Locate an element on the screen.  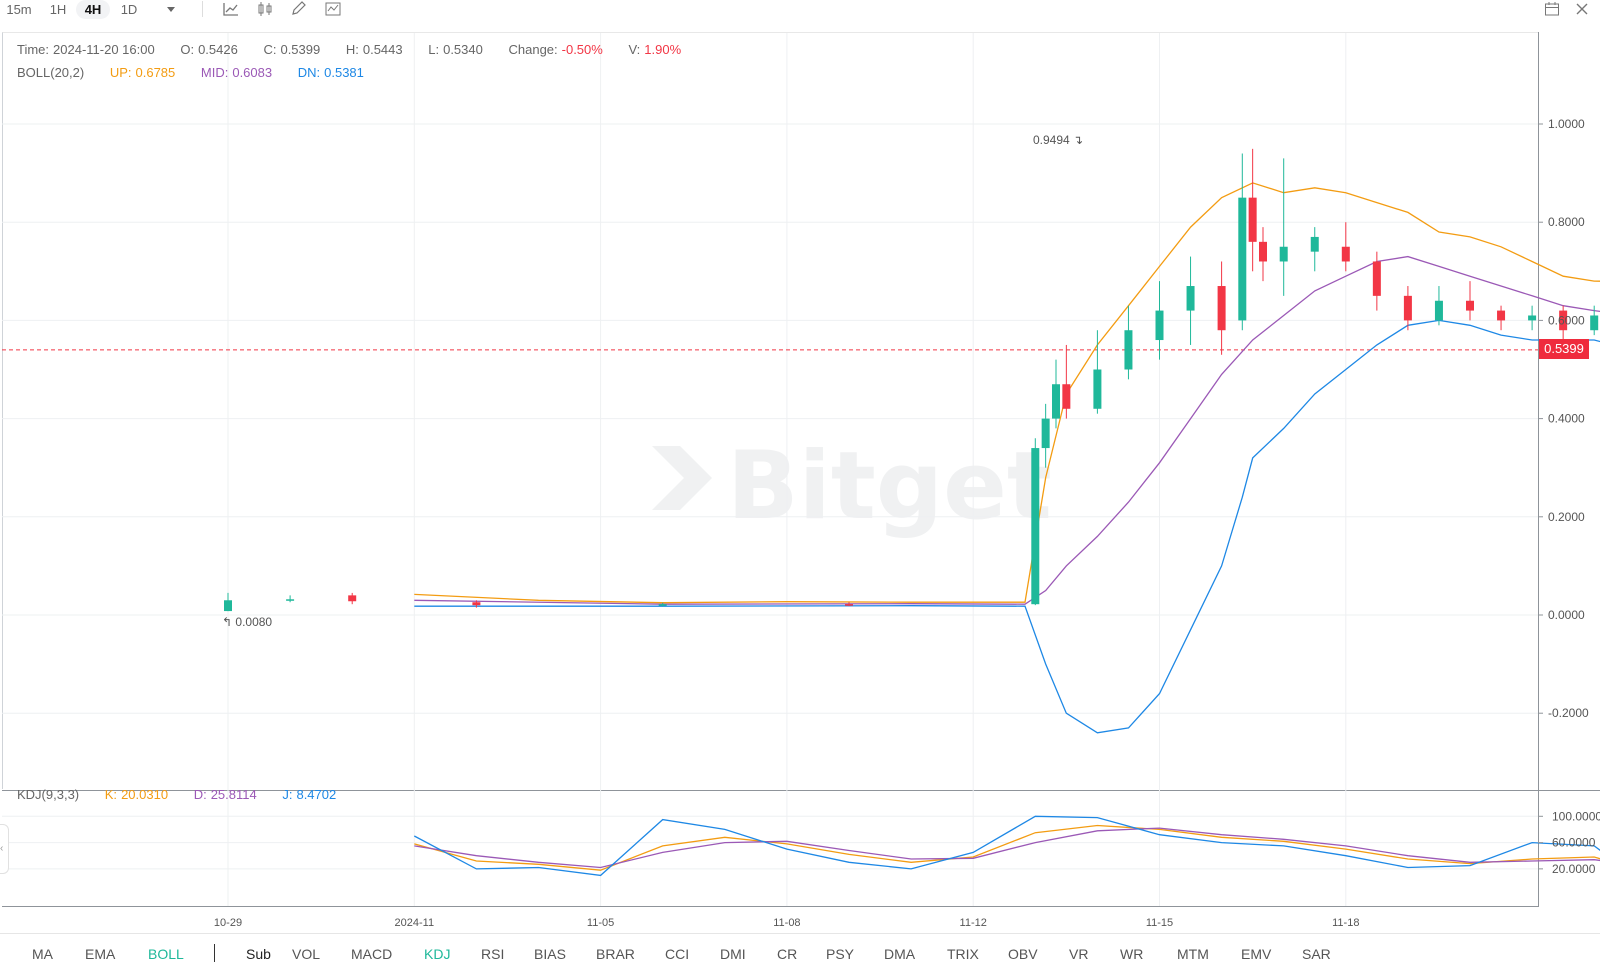
time-tick-label: 11-08 is located at coordinates (786, 923).